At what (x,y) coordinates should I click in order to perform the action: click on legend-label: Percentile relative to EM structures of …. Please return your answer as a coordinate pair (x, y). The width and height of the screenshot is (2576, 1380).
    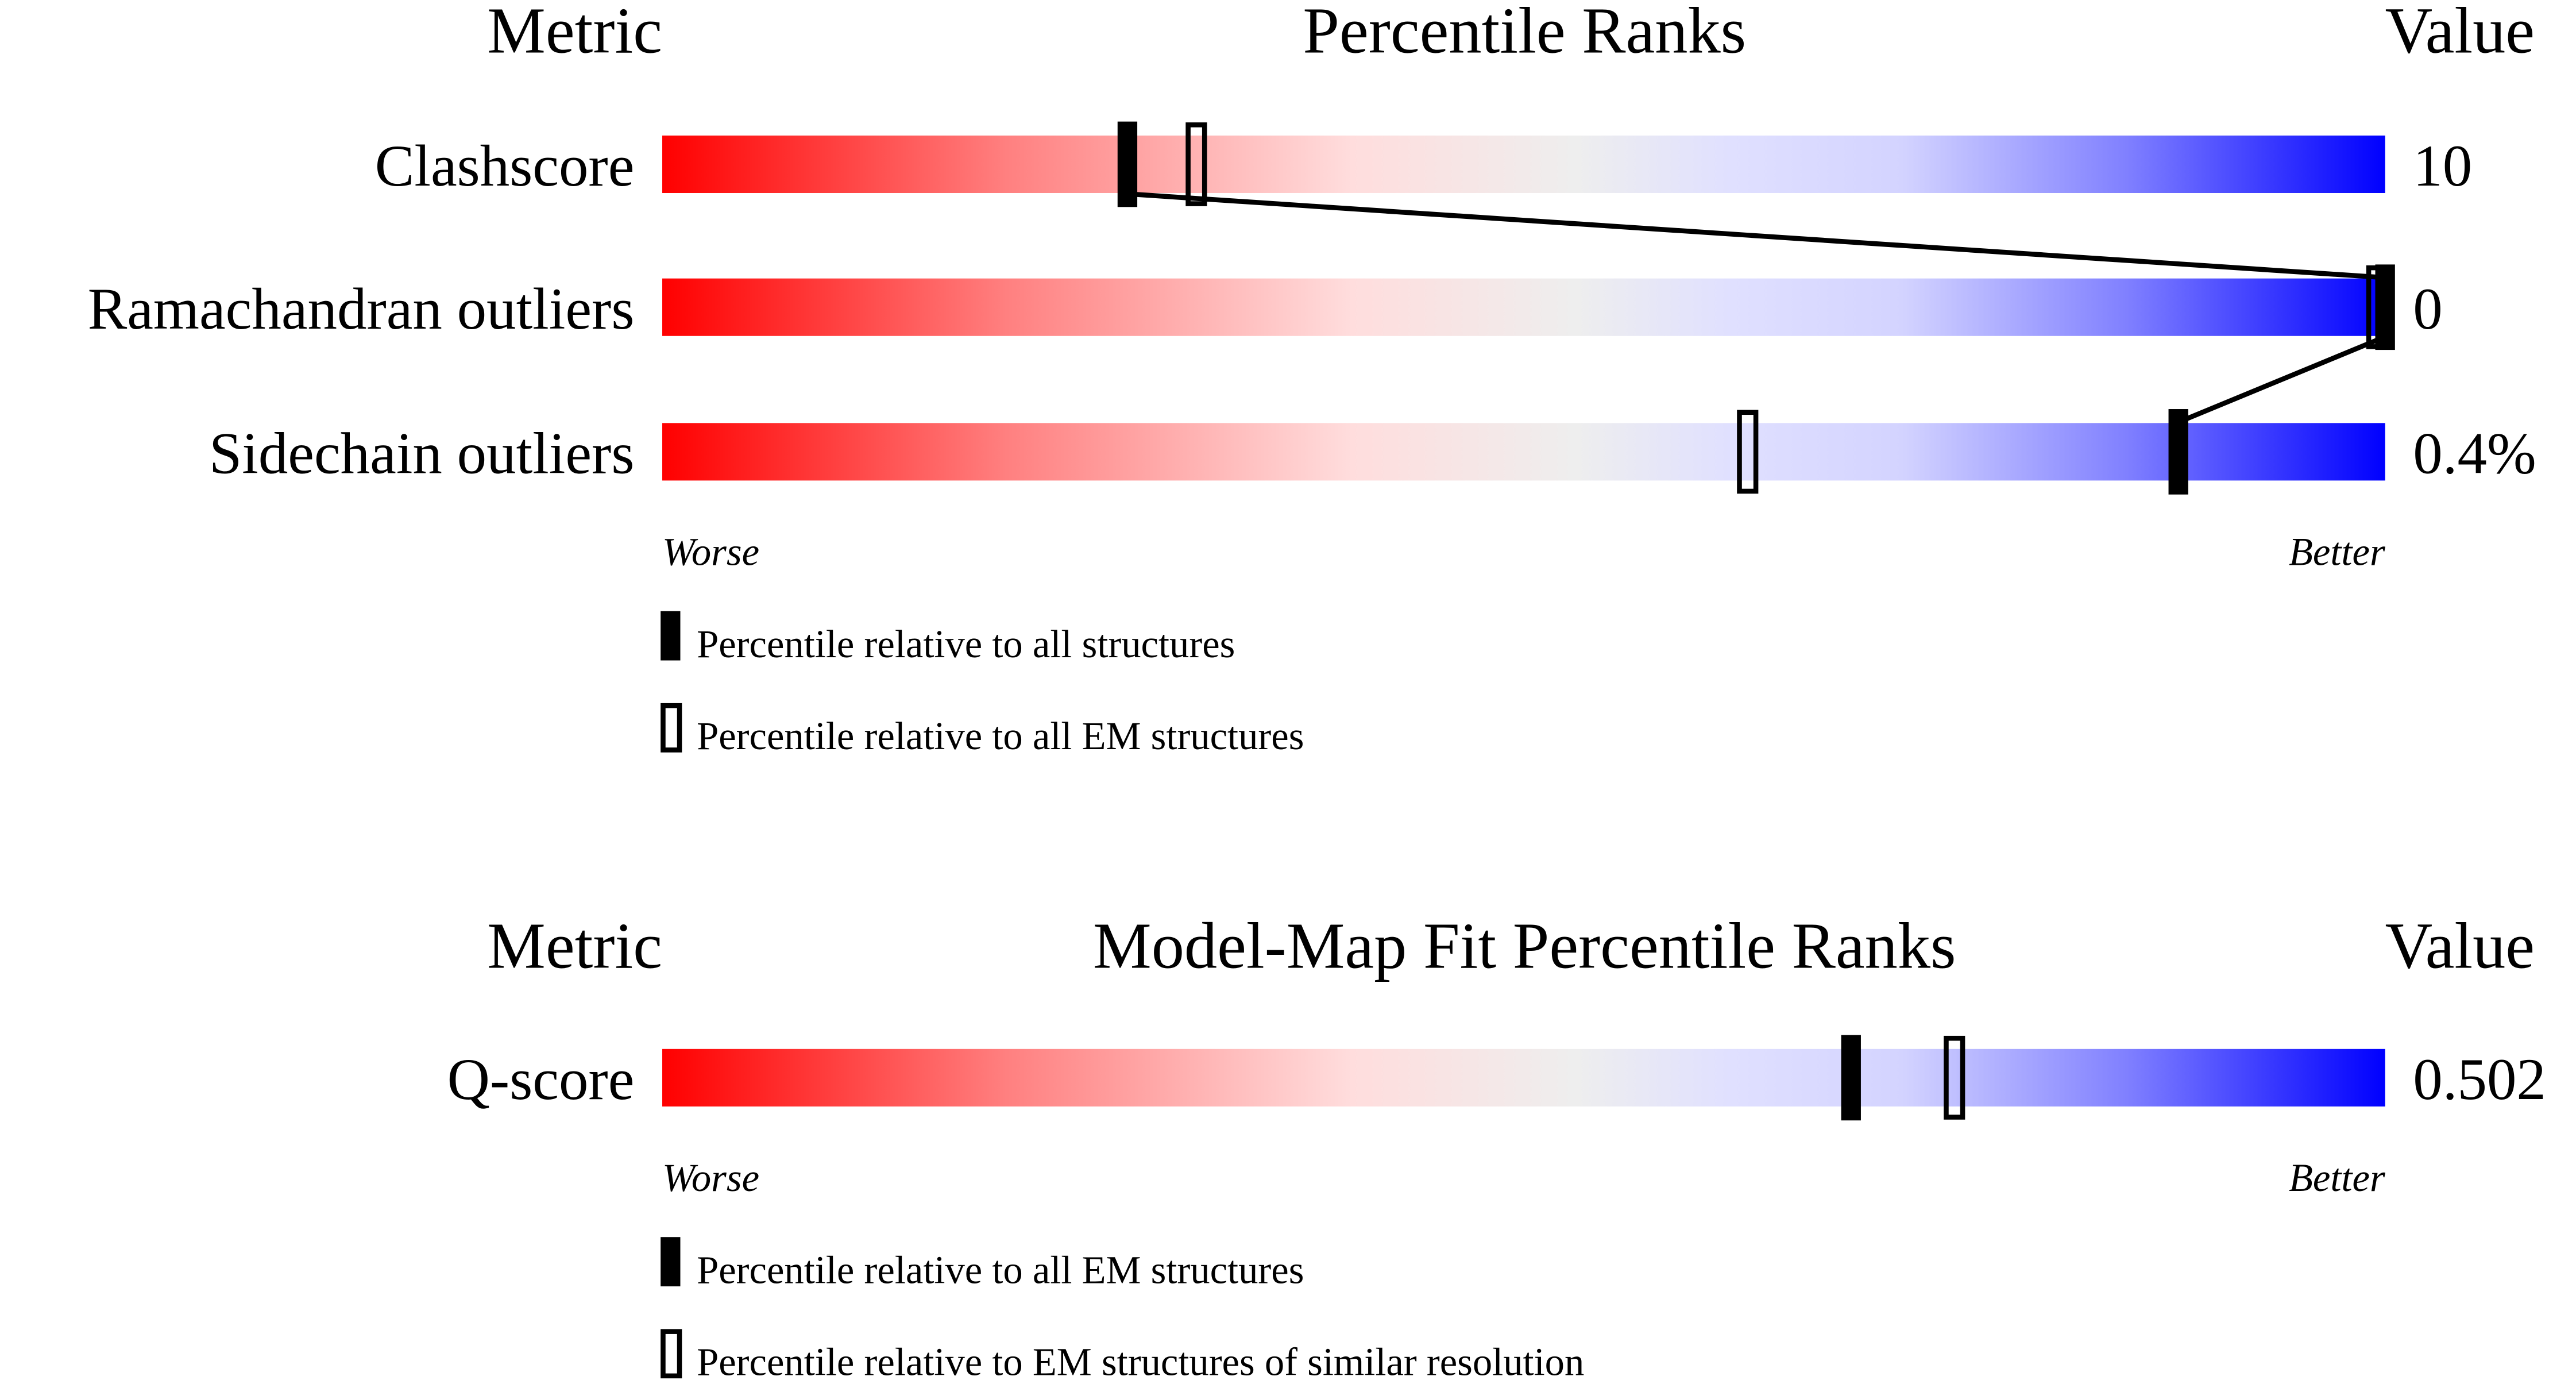
    Looking at the image, I should click on (1140, 1360).